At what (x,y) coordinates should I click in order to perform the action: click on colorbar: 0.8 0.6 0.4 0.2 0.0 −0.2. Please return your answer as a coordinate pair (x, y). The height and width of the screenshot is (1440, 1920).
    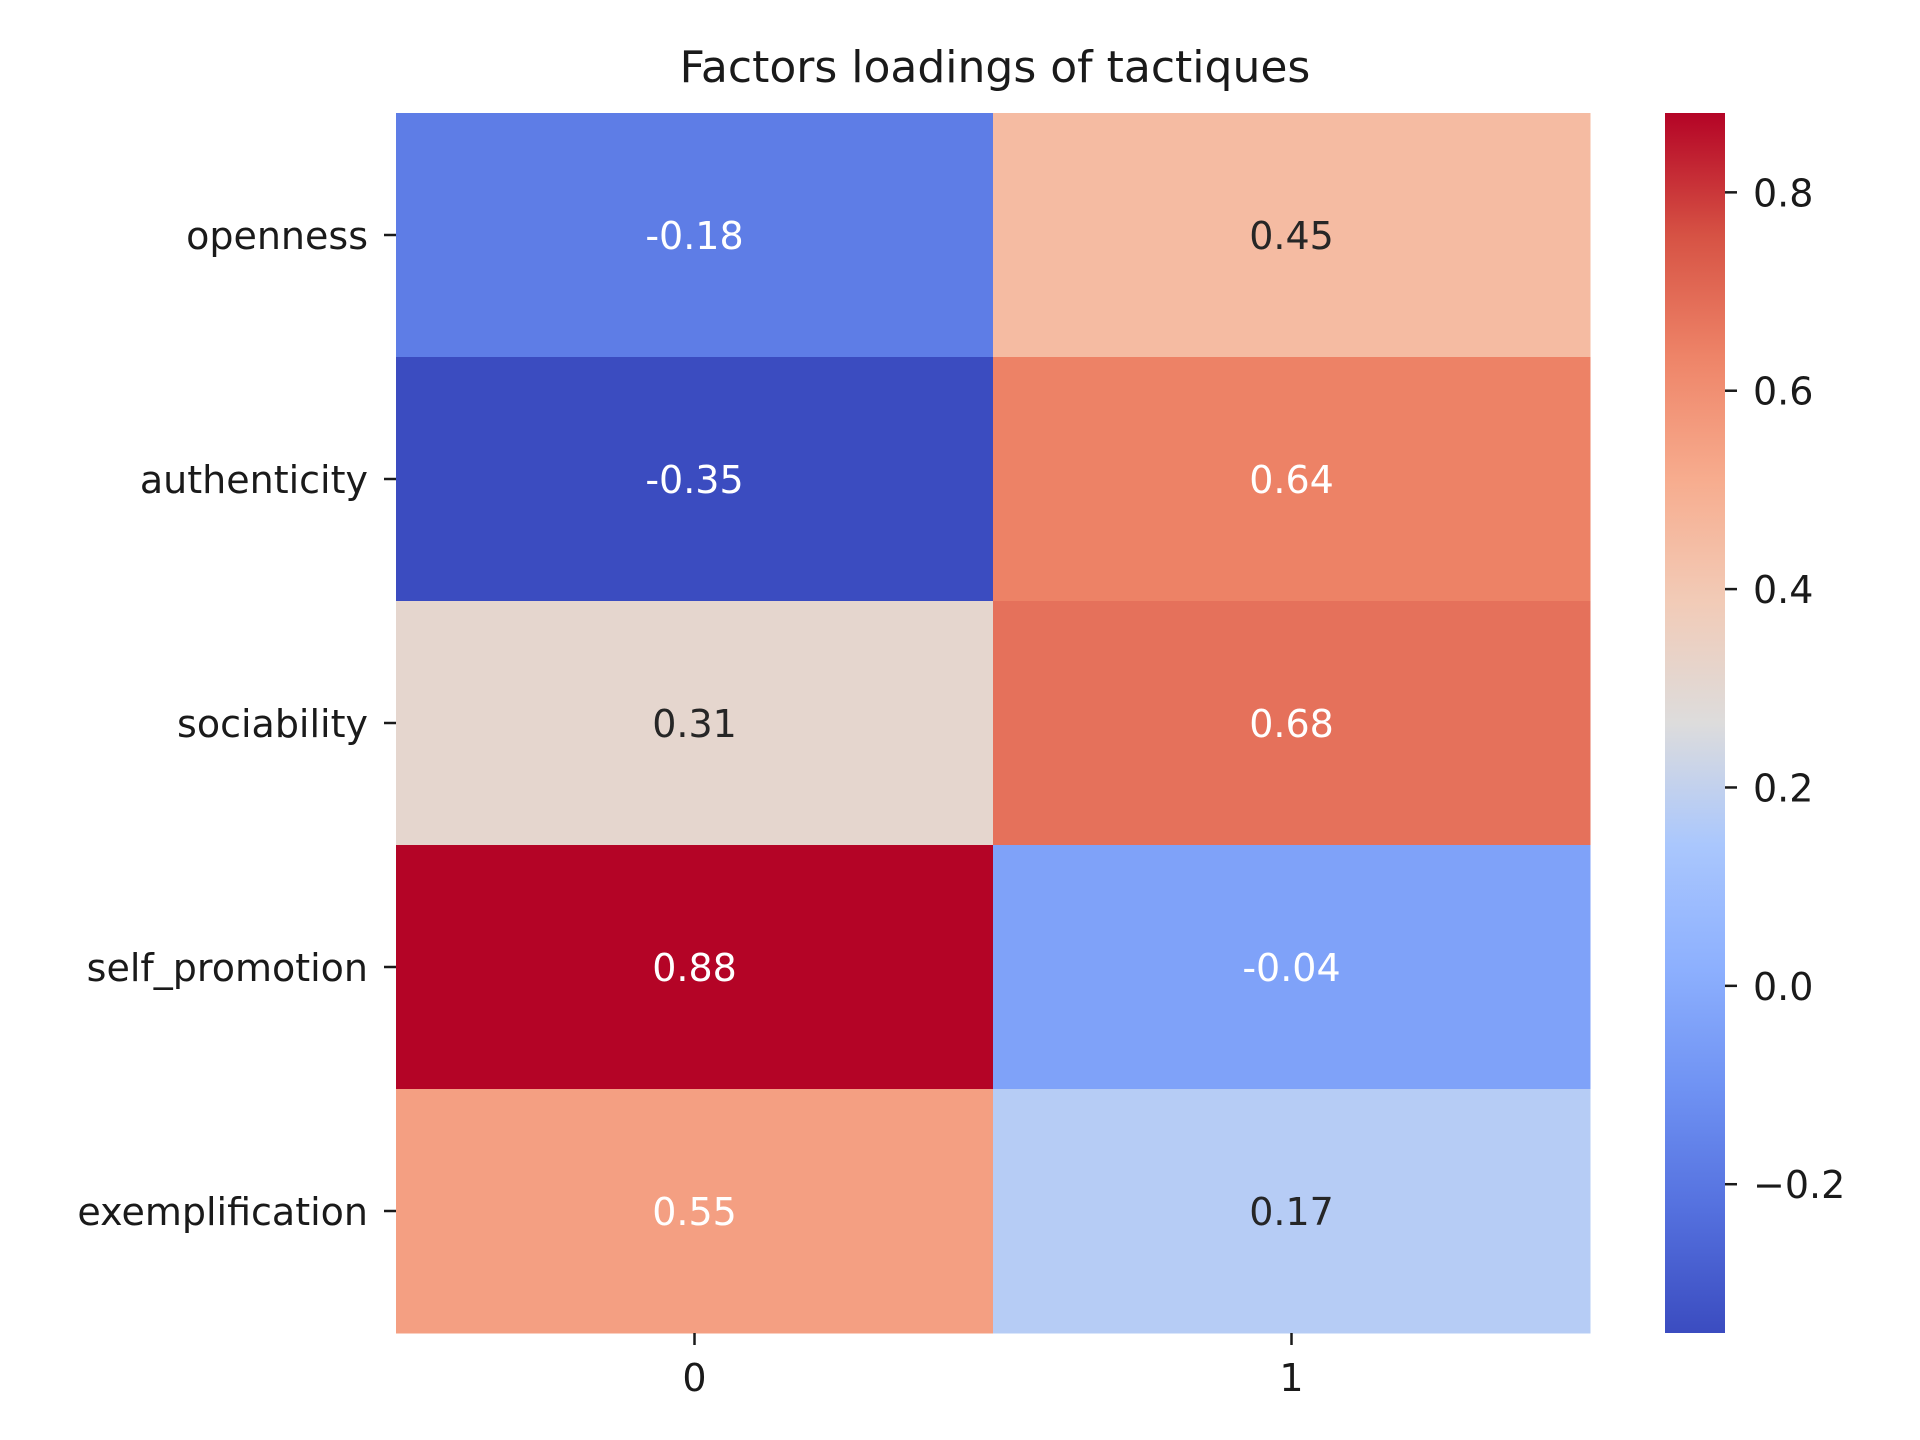
    Looking at the image, I should click on (1755, 723).